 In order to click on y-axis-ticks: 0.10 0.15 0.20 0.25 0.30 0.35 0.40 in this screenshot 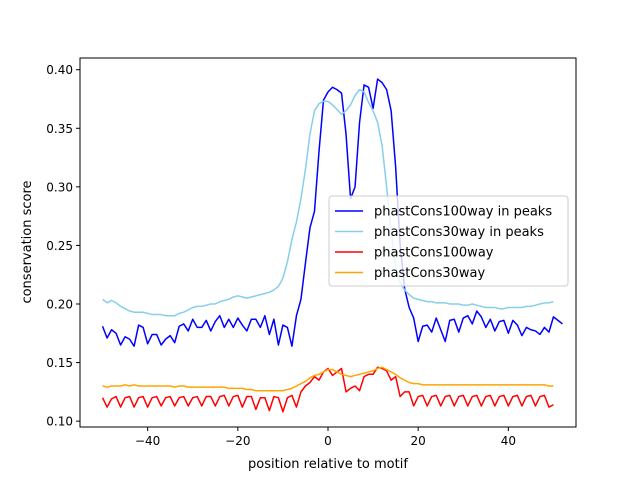, I will do `click(63, 246)`.